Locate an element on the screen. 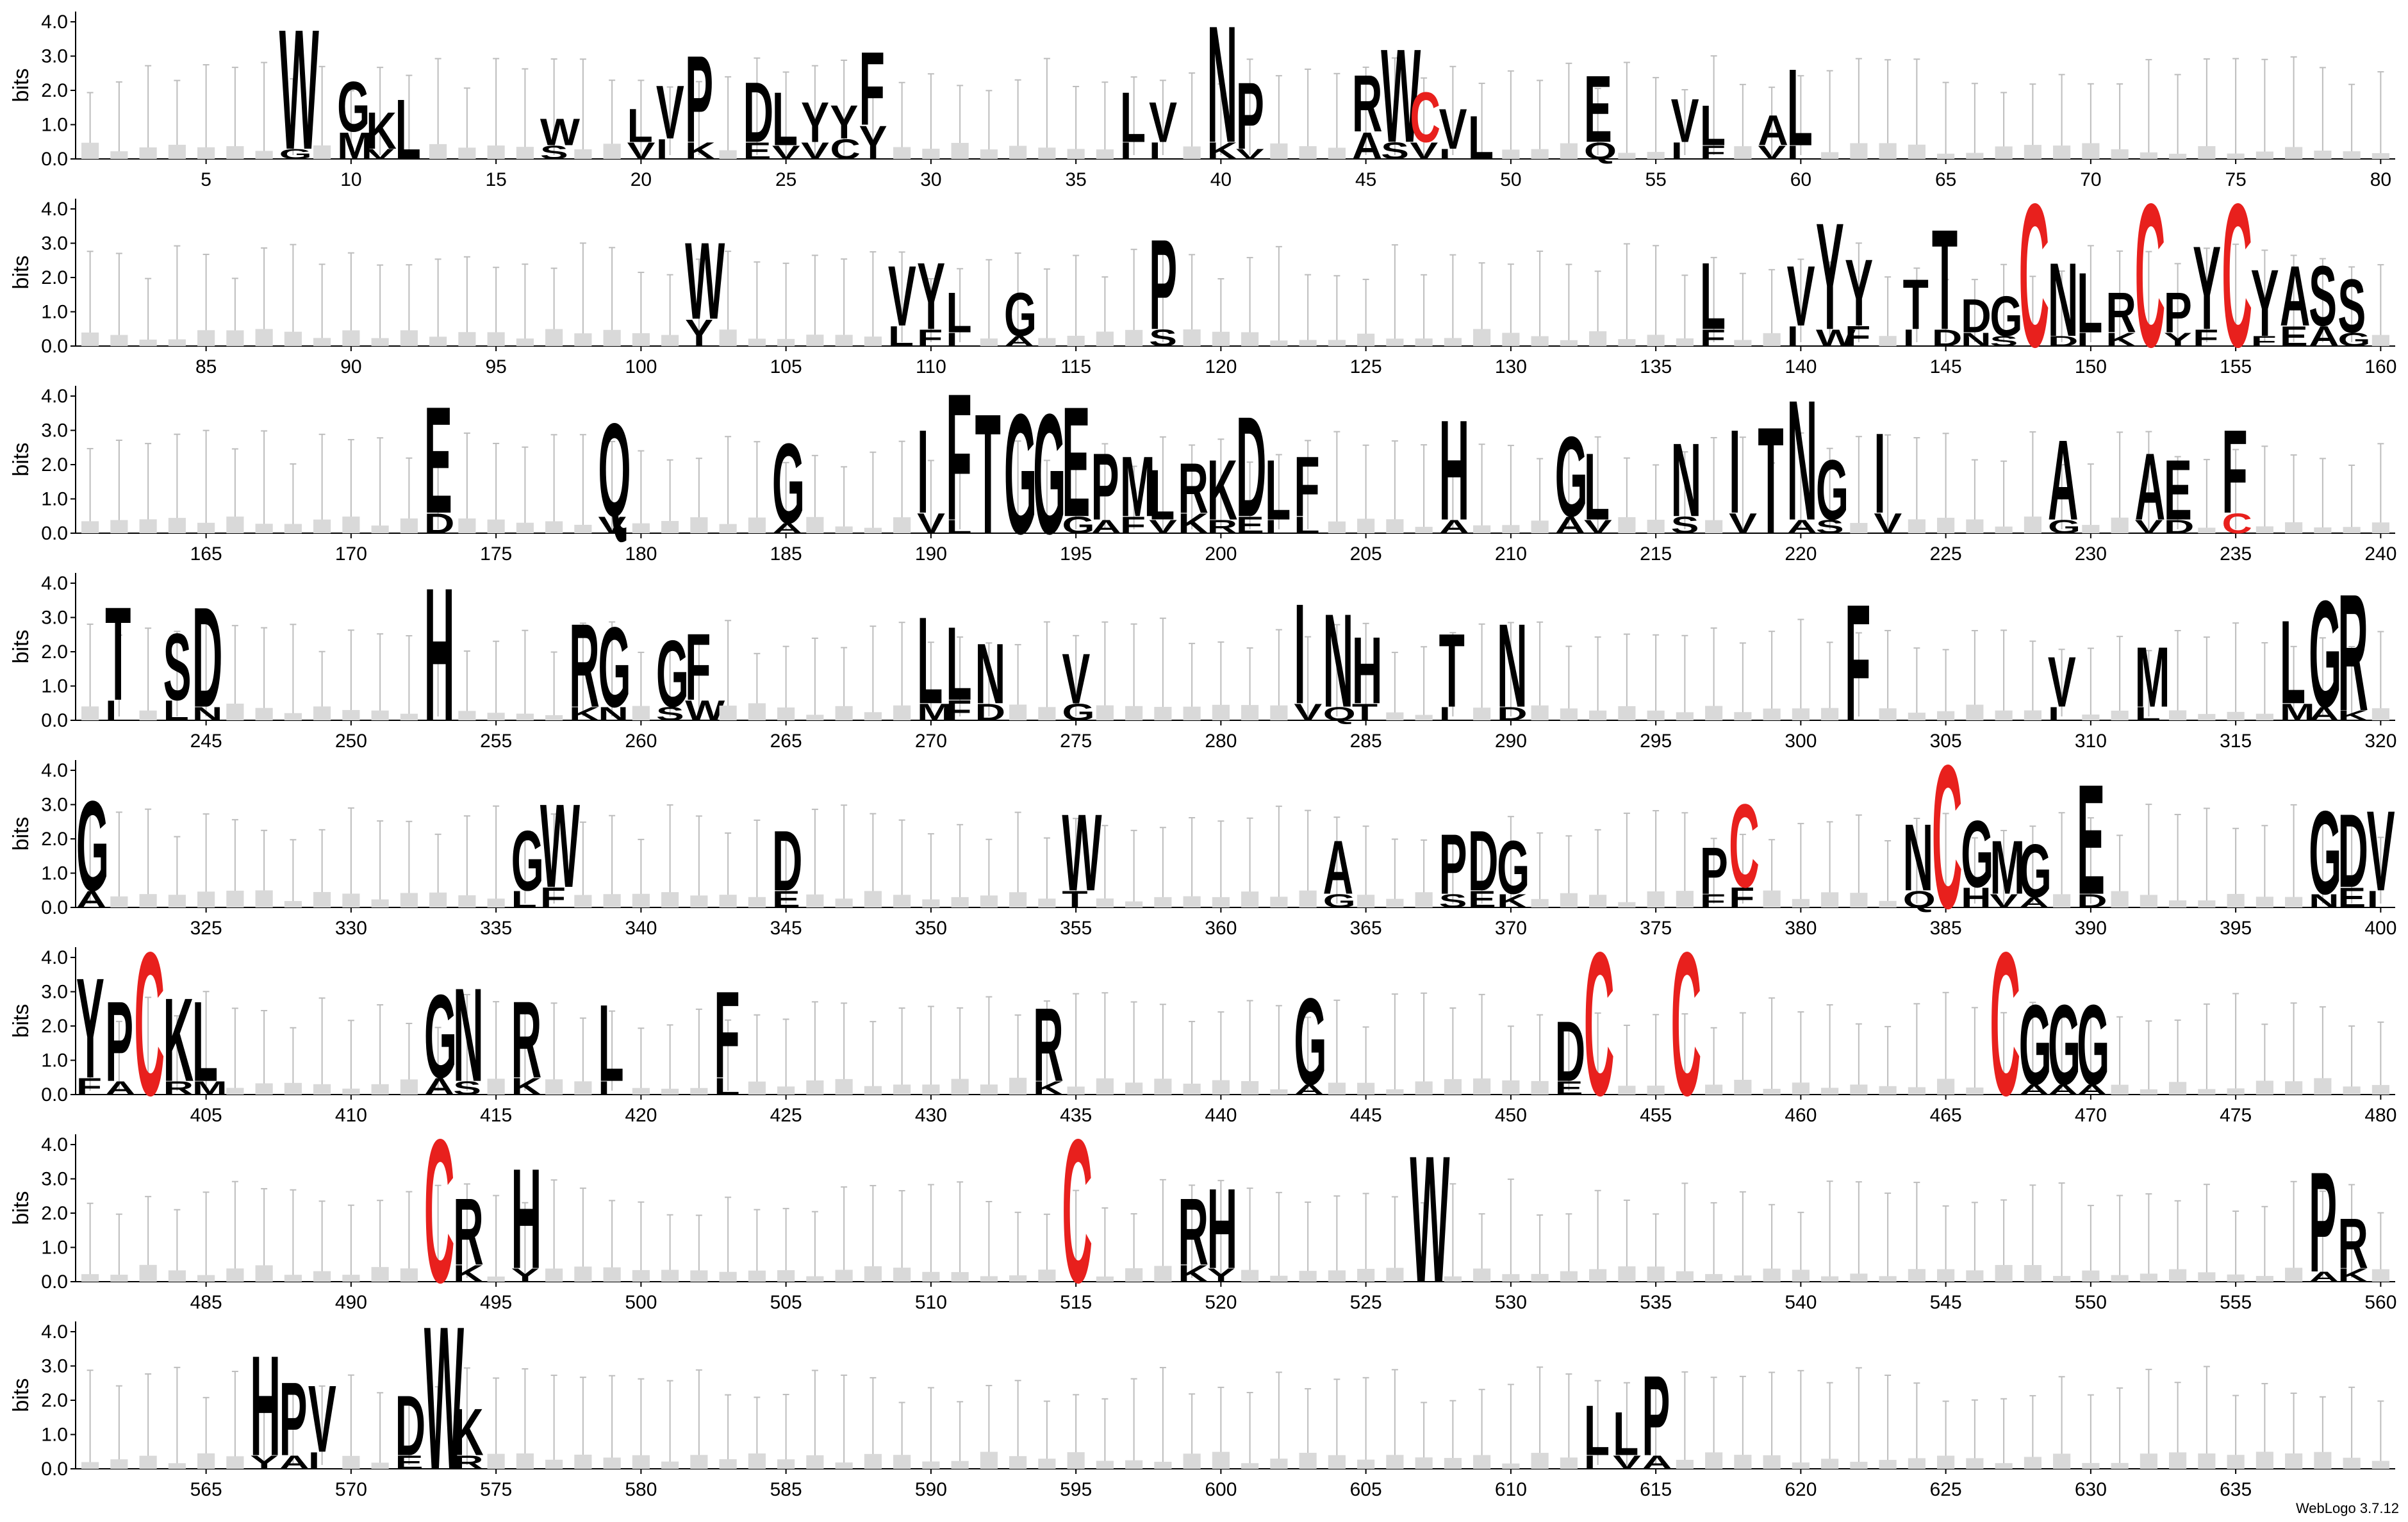 The height and width of the screenshot is (1522, 2408). logo-glyph-203-L: L is located at coordinates (1306, 525).